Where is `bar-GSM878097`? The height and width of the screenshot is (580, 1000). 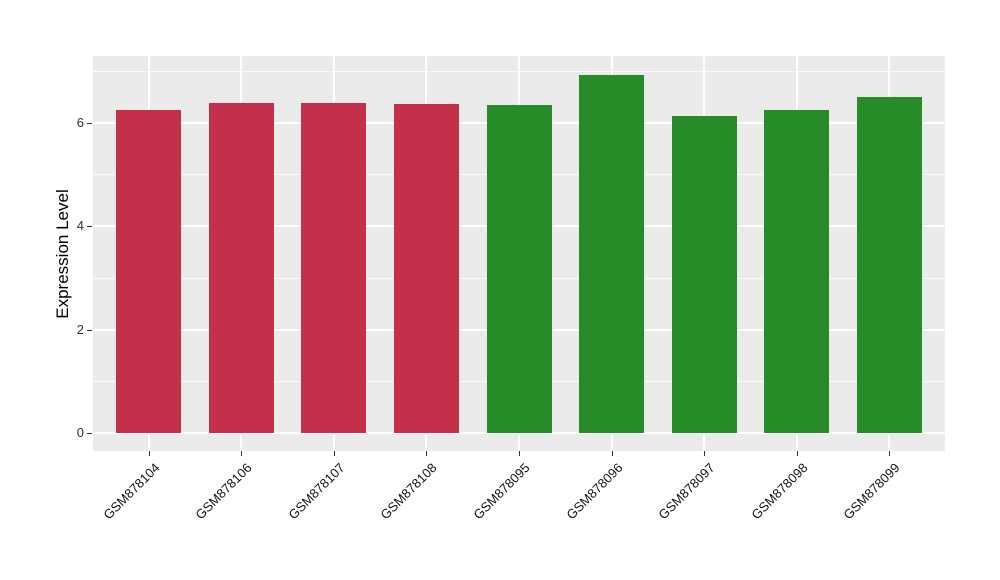 bar-GSM878097 is located at coordinates (704, 274).